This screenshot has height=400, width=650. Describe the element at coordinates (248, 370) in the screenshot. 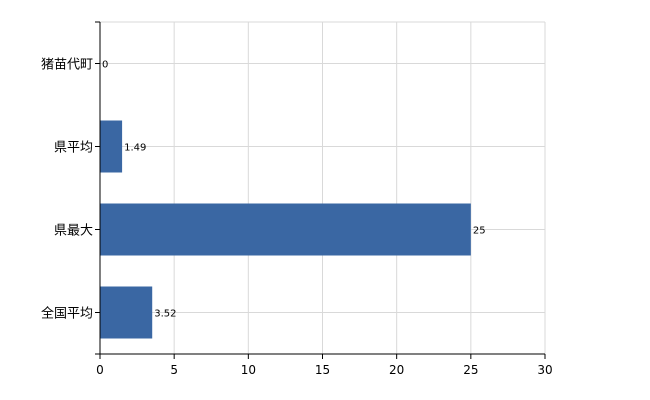

I see `x-tick-label-2: 10` at that location.